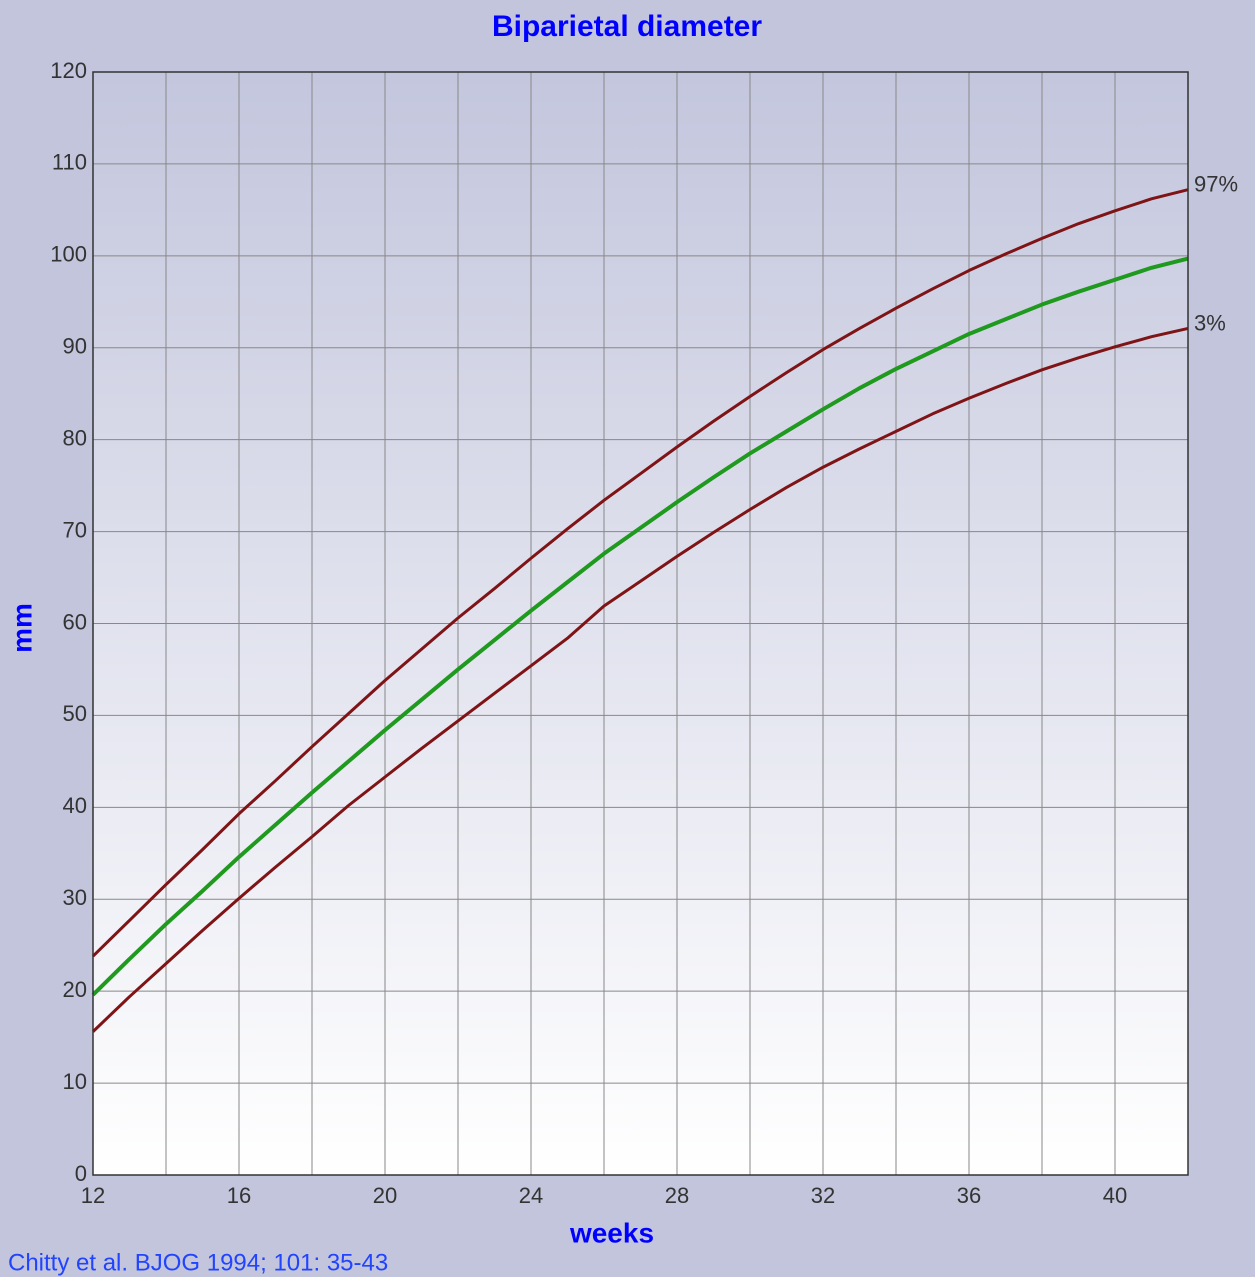 The height and width of the screenshot is (1277, 1255). Describe the element at coordinates (75, 713) in the screenshot. I see `y-tick-label: 50` at that location.